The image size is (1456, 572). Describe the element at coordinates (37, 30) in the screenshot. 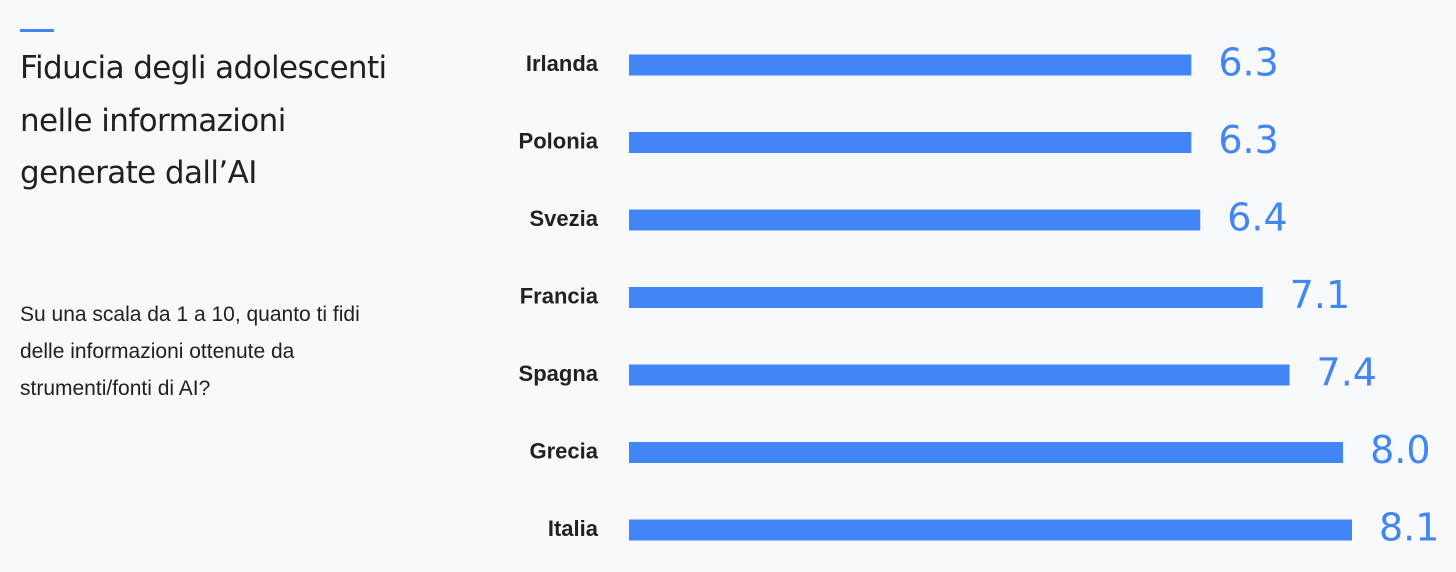

I see `title-accent-line` at that location.